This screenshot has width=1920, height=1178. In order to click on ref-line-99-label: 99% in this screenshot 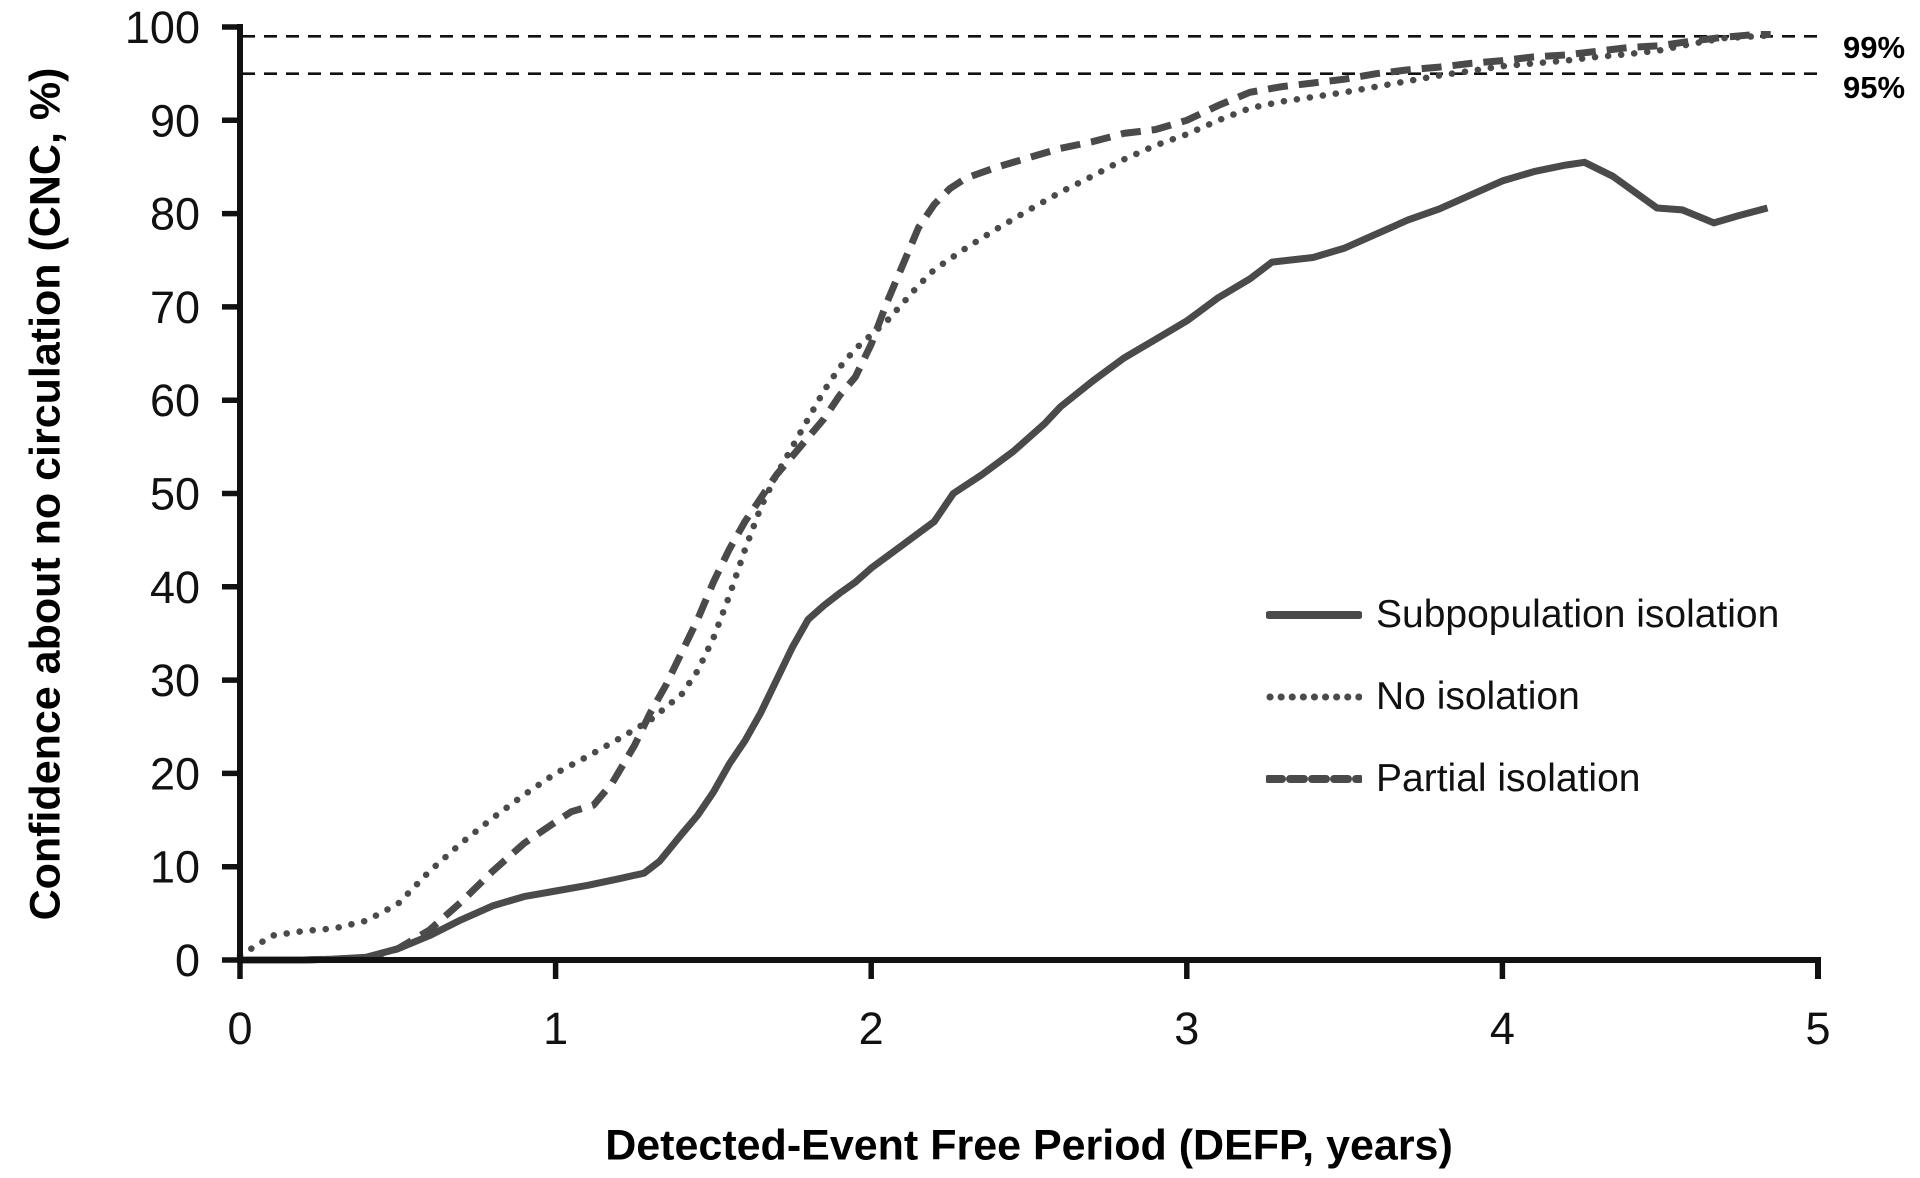, I will do `click(1874, 47)`.